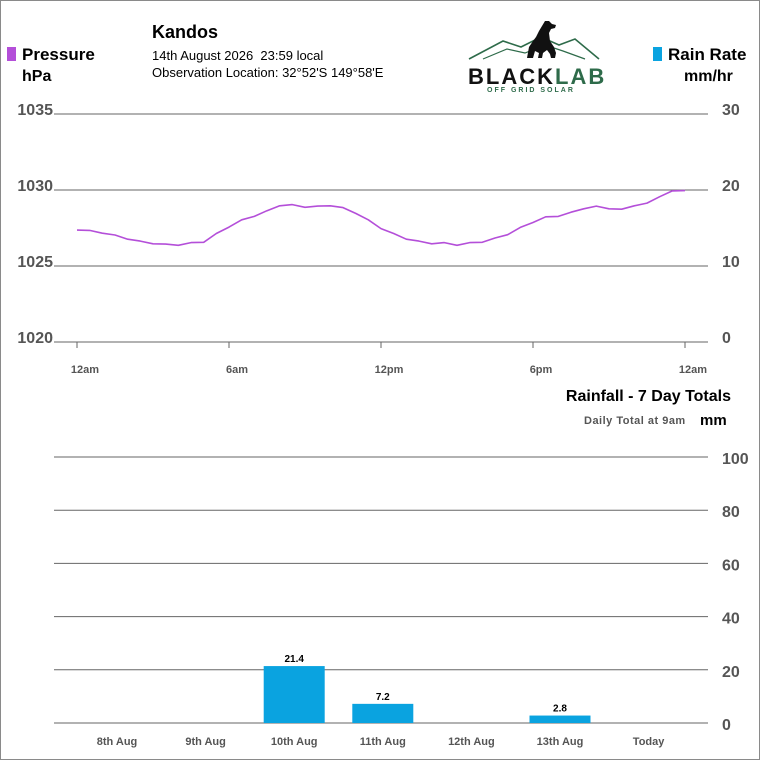 The image size is (760, 761). I want to click on rain-rate-legend-swatch, so click(657, 54).